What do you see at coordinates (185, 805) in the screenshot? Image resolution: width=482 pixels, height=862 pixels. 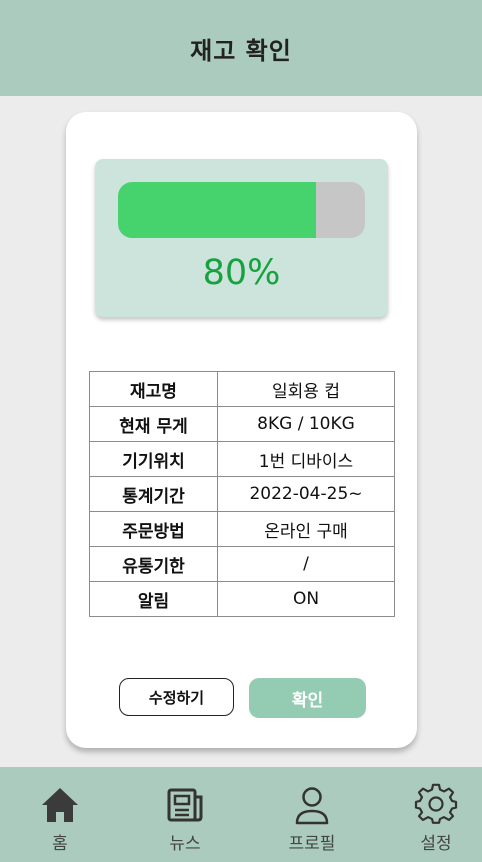 I see `news-icon` at bounding box center [185, 805].